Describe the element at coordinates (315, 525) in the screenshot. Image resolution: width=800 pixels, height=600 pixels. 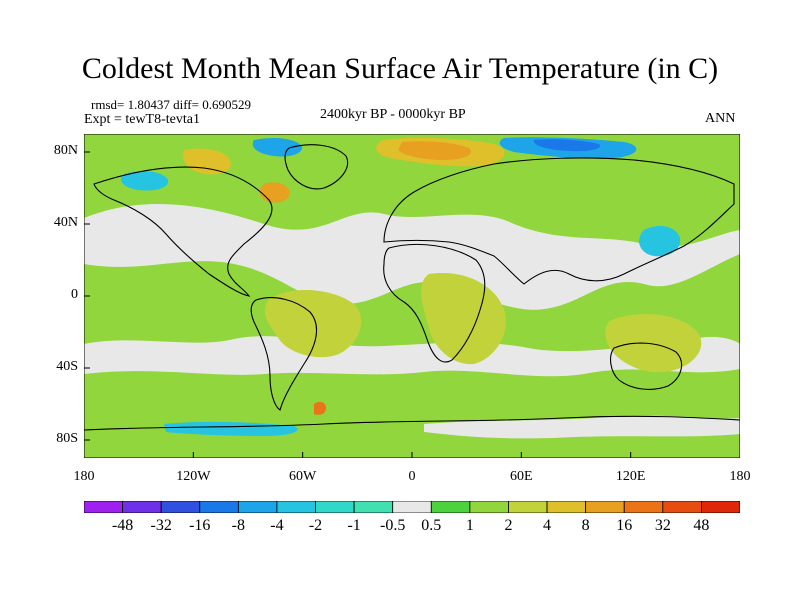
I see `colorbar-label: -2` at that location.